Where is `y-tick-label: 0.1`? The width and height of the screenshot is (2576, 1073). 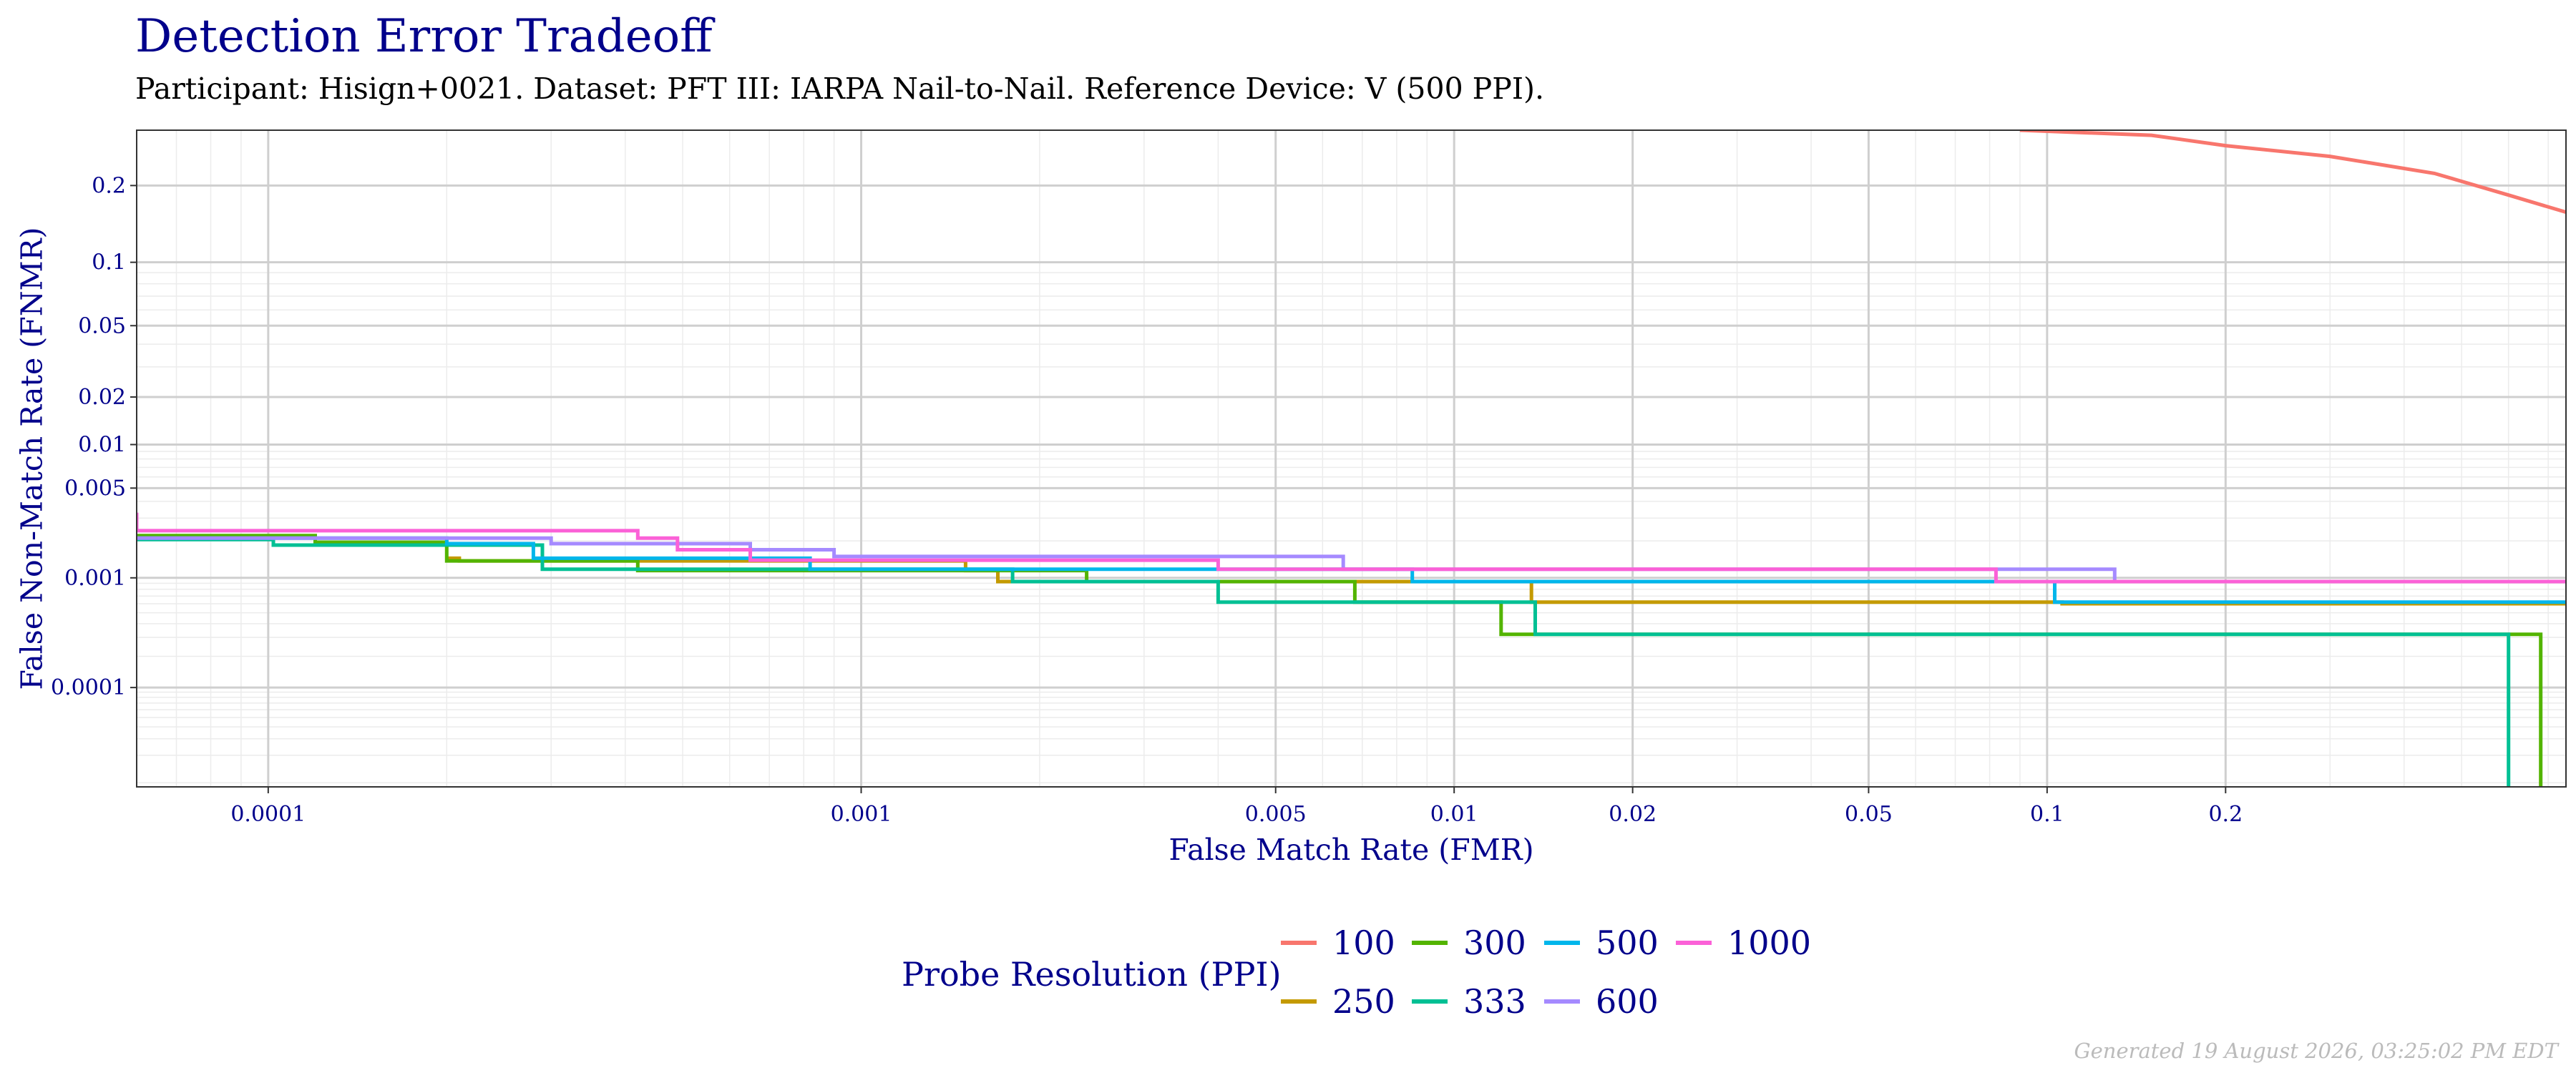
y-tick-label: 0.1 is located at coordinates (109, 262).